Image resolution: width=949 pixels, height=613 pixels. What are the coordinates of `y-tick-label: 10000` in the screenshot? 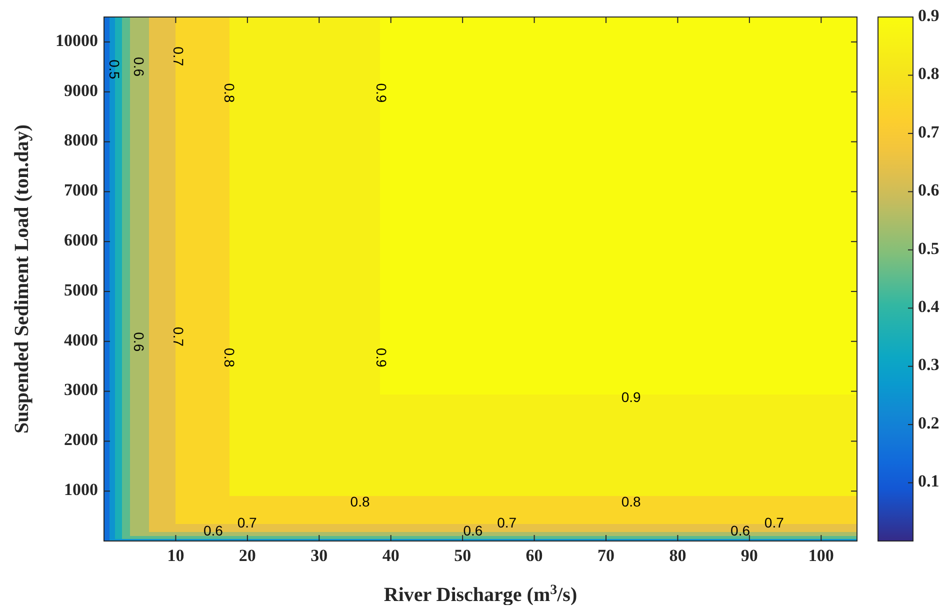 It's located at (77, 40).